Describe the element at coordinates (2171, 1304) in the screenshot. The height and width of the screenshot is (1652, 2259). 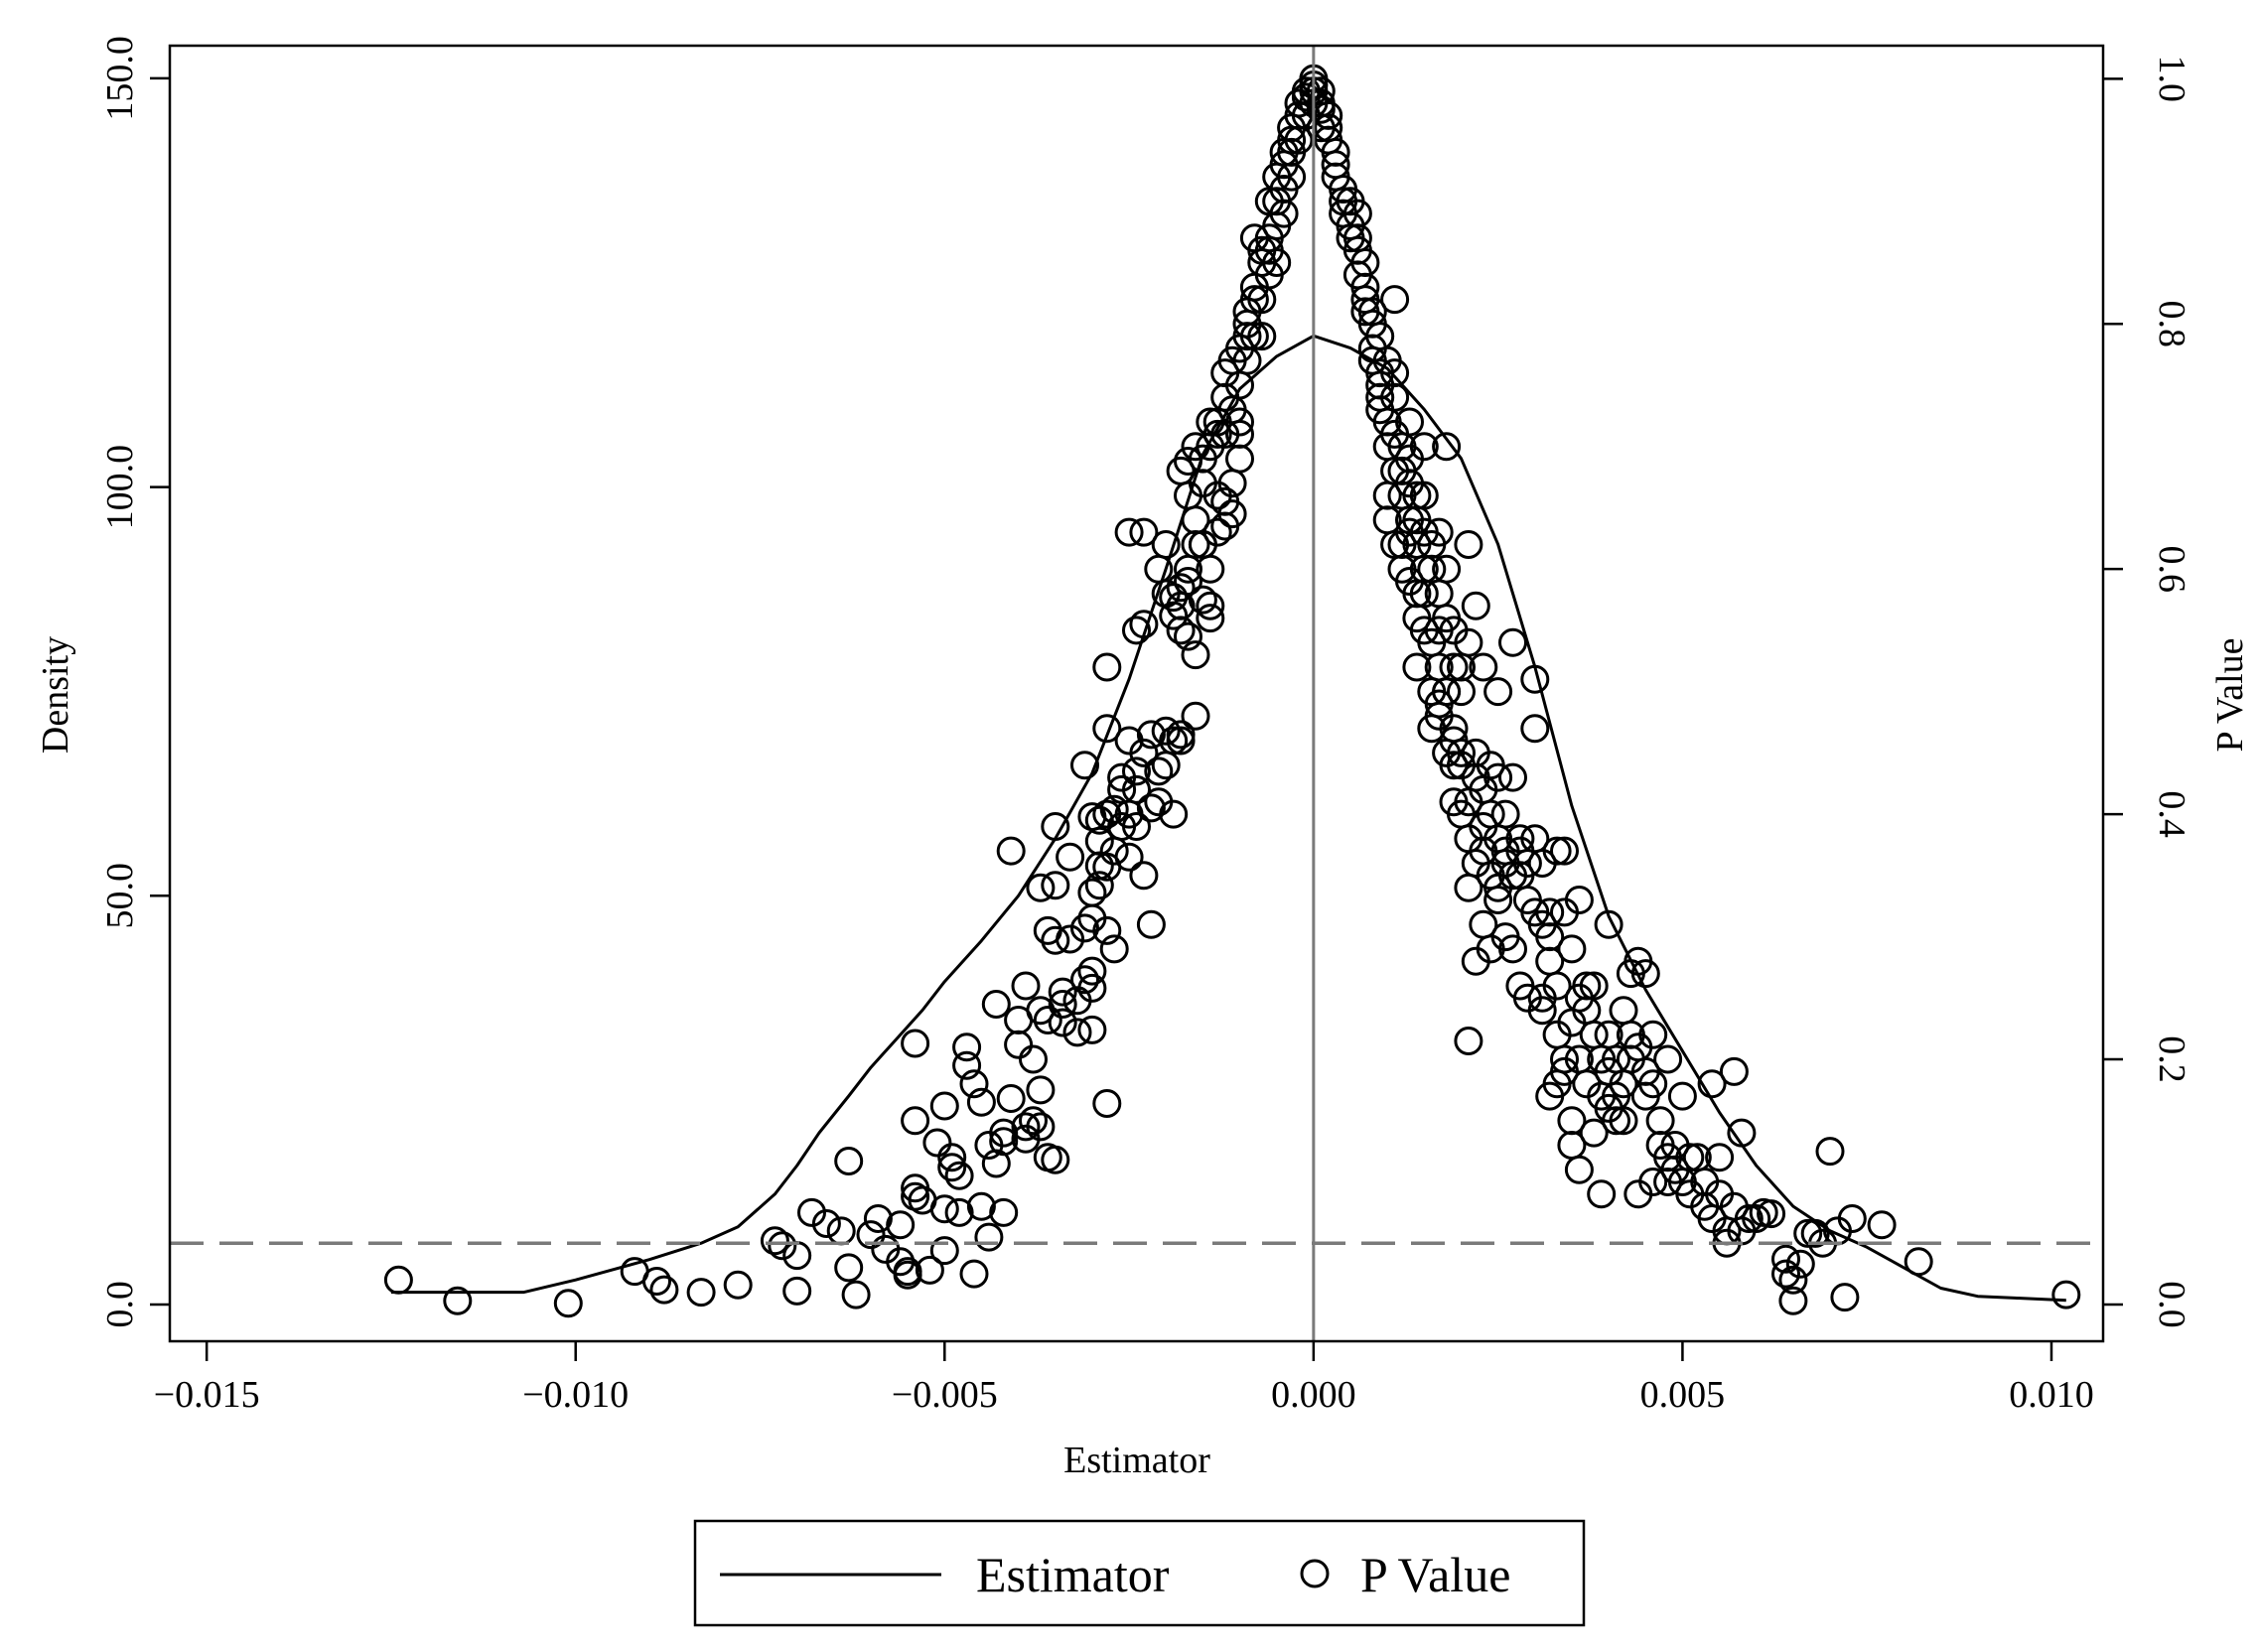
I see `y-right-tick-label: 0.0` at that location.